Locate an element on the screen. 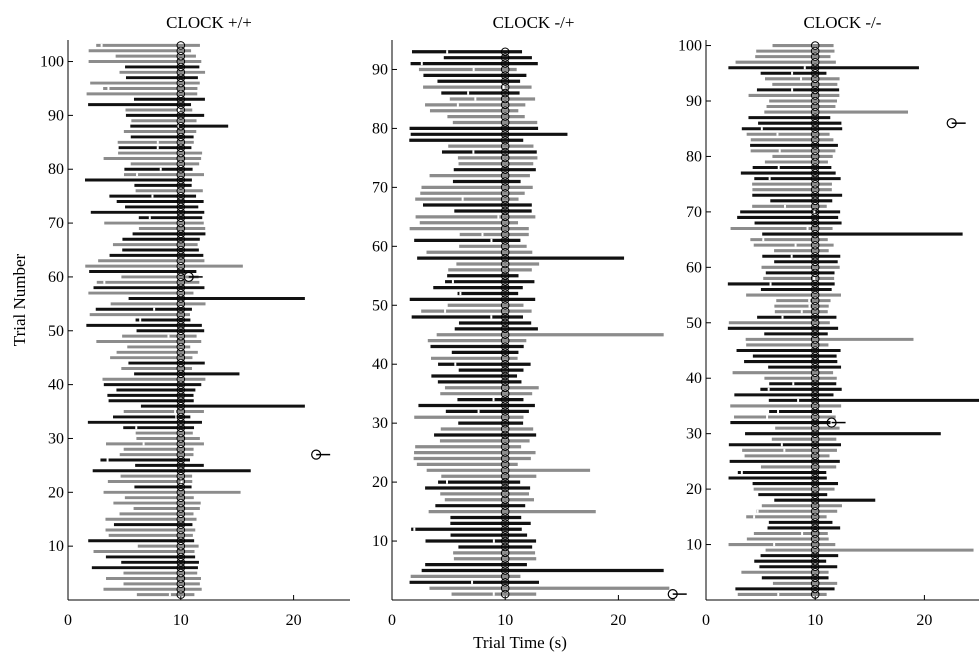  y-tick-label: 50 is located at coordinates (380, 305).